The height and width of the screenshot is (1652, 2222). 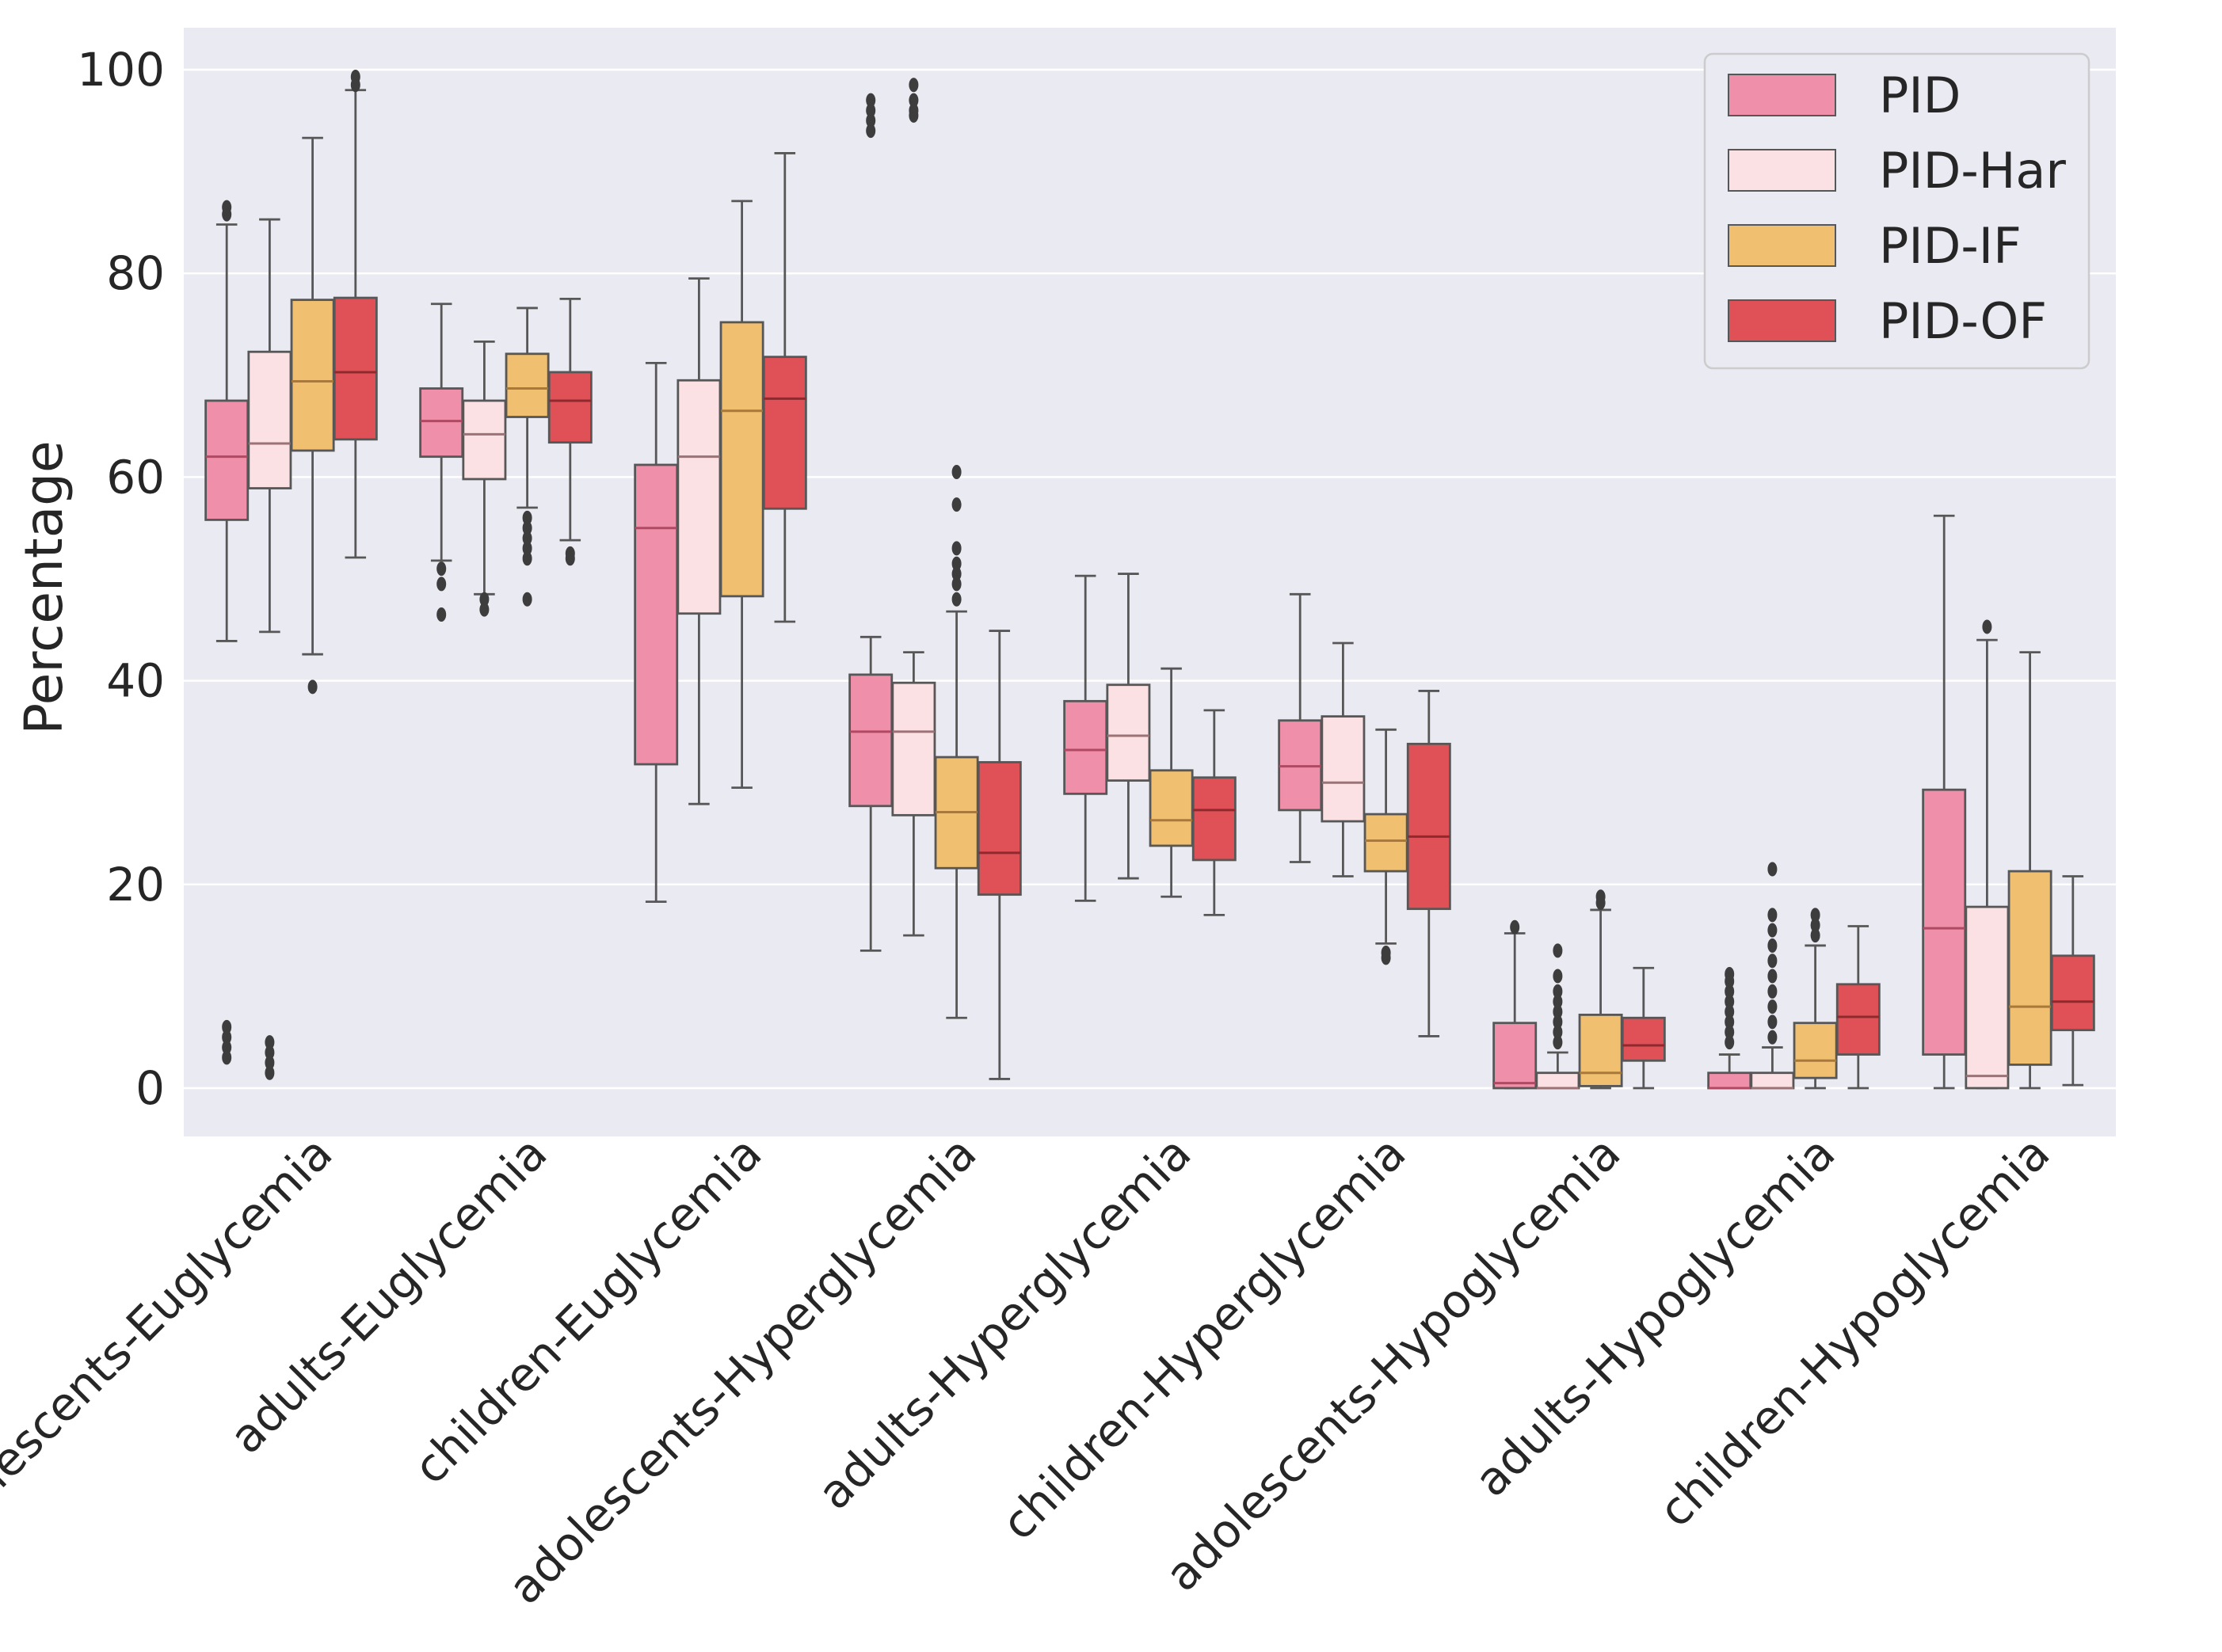 What do you see at coordinates (135, 477) in the screenshot?
I see `y-tick-label: 60` at bounding box center [135, 477].